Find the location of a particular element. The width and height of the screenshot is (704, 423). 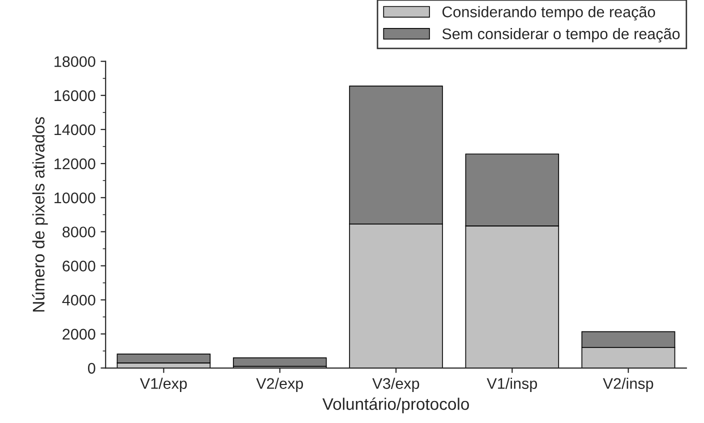

y-tick-label: 0 is located at coordinates (92, 368).